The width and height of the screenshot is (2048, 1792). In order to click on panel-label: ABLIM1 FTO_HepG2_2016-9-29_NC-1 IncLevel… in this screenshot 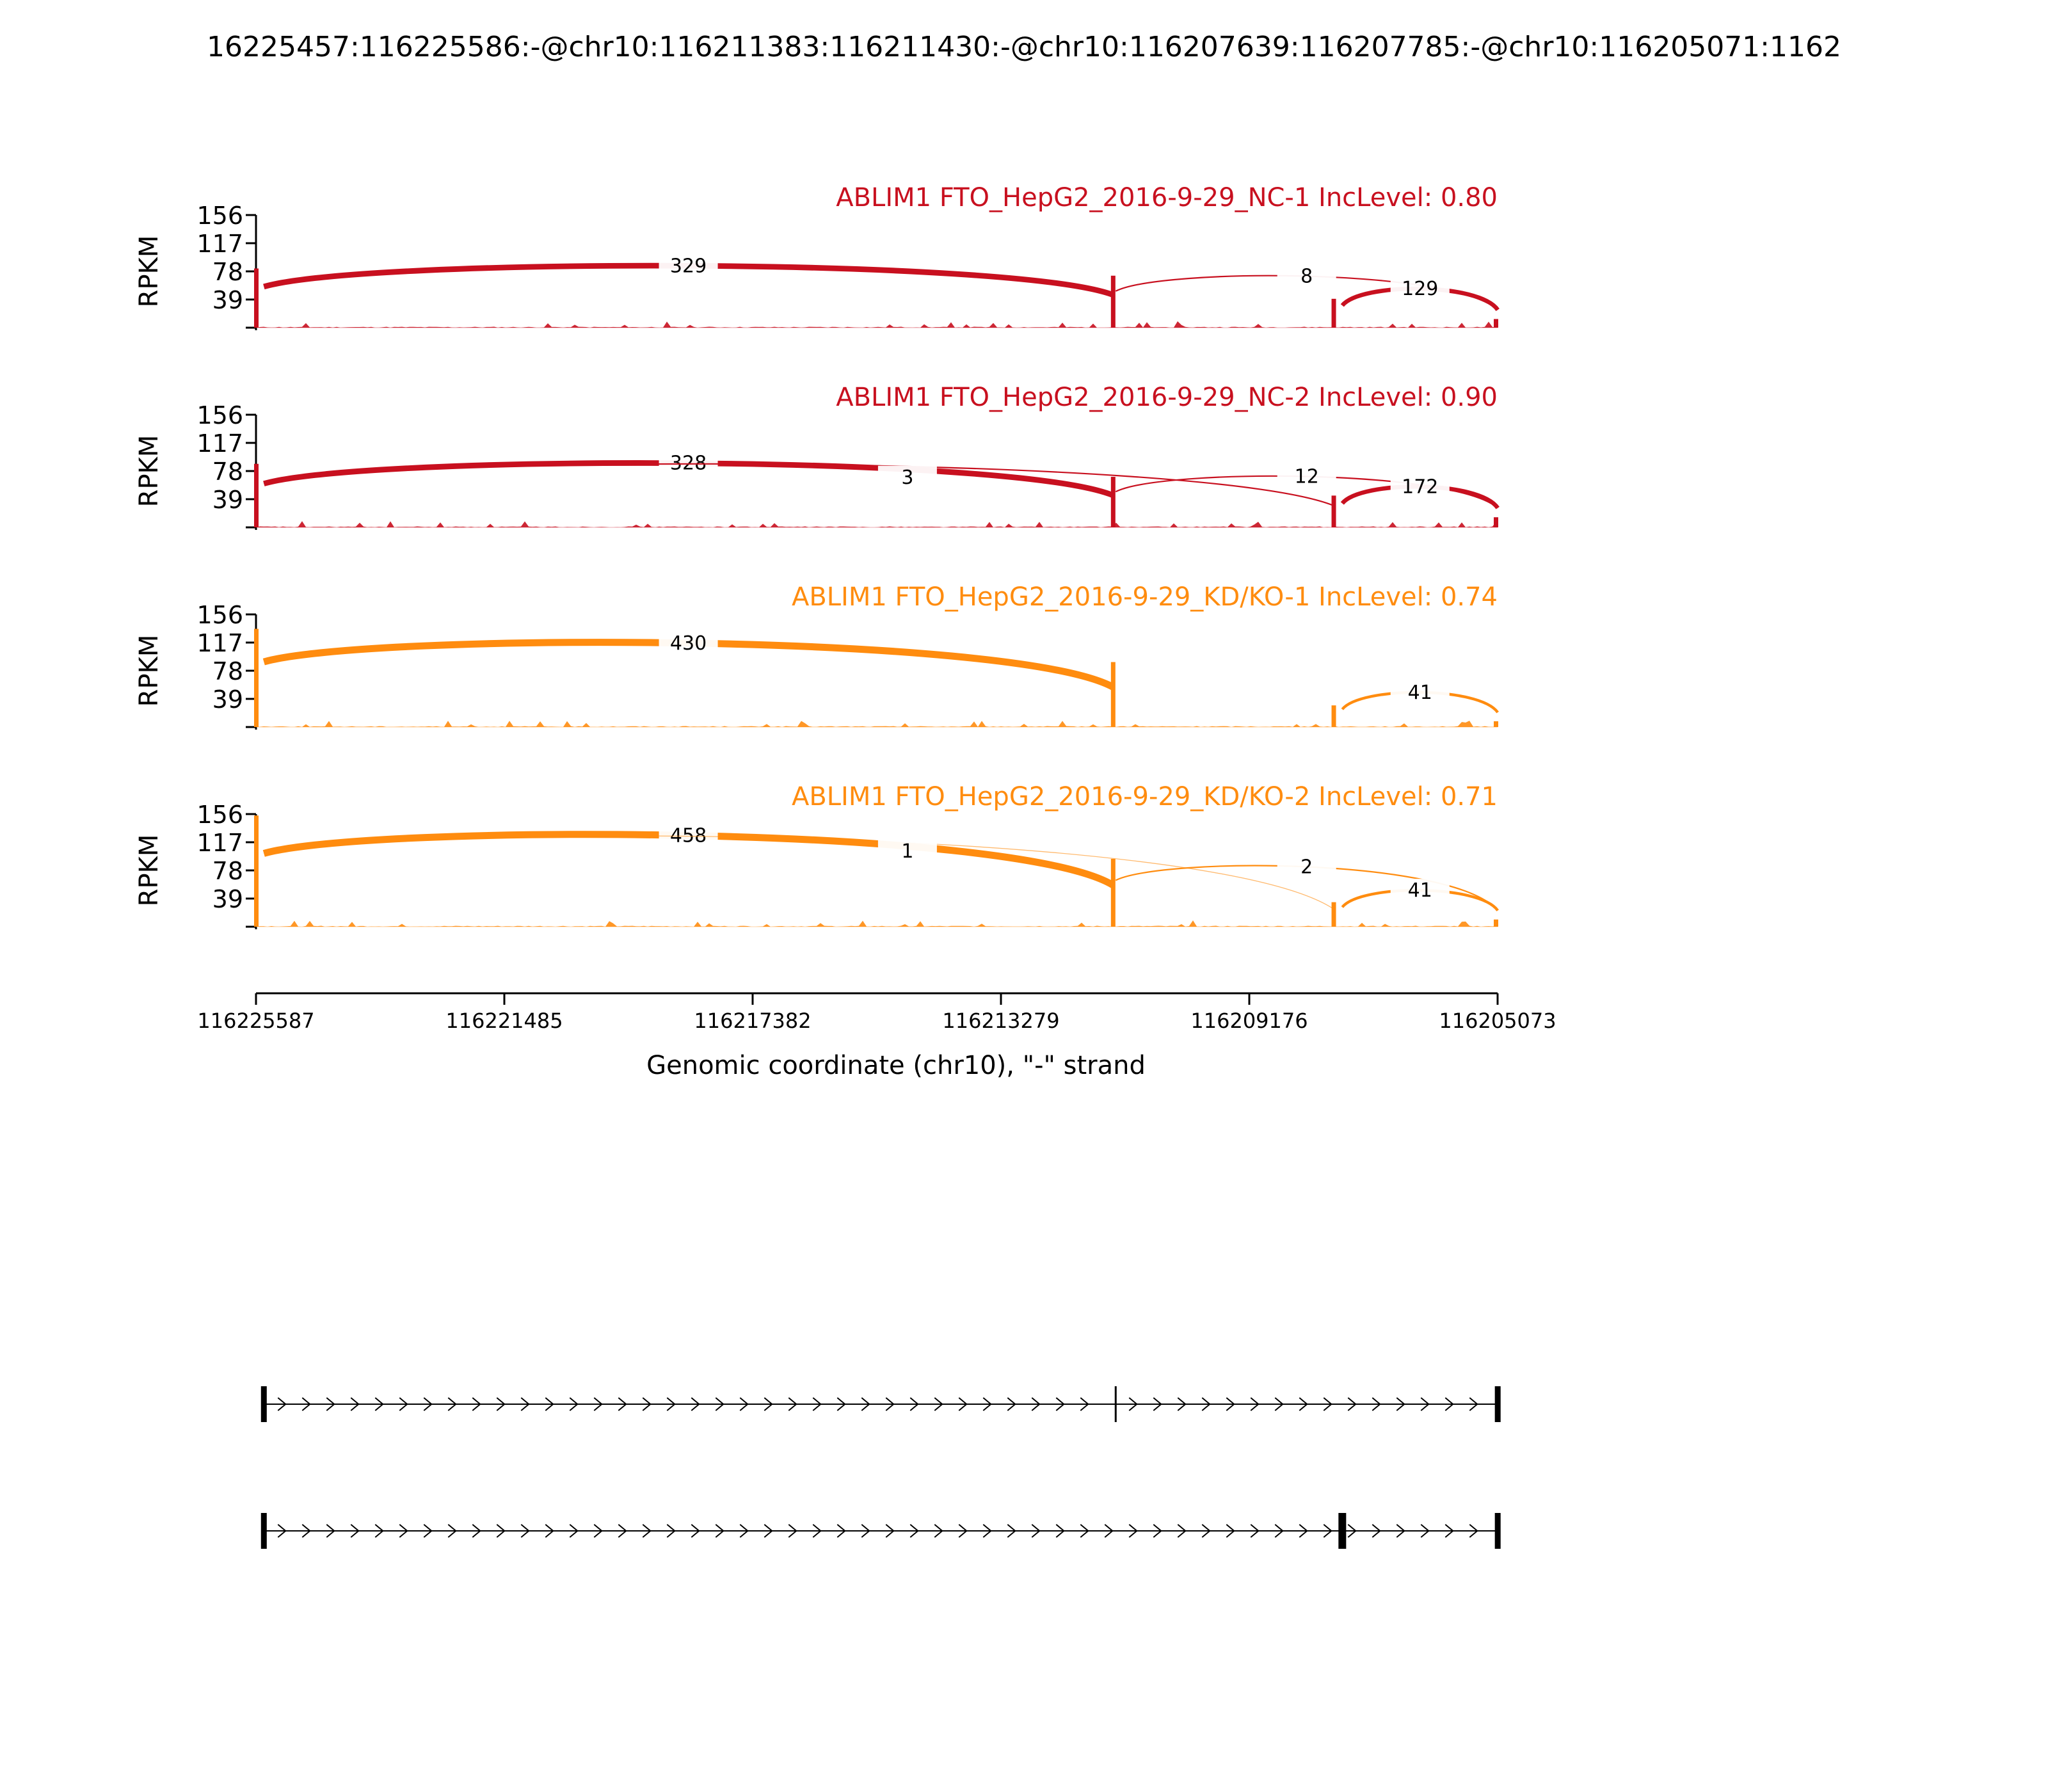, I will do `click(1167, 197)`.